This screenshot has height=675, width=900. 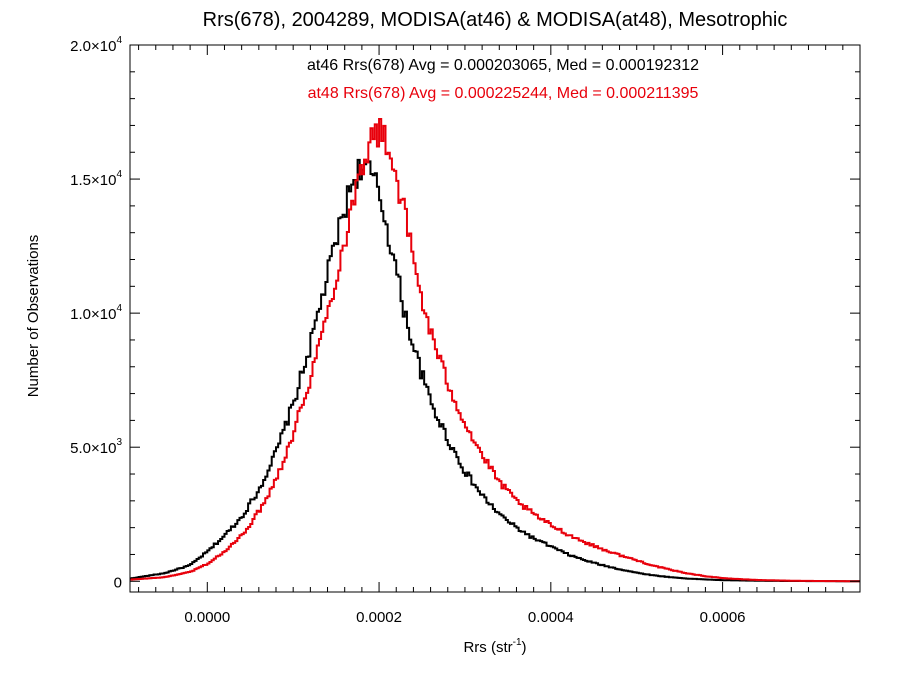 I want to click on x-axis-label: Rrs (str-1), so click(x=494, y=646).